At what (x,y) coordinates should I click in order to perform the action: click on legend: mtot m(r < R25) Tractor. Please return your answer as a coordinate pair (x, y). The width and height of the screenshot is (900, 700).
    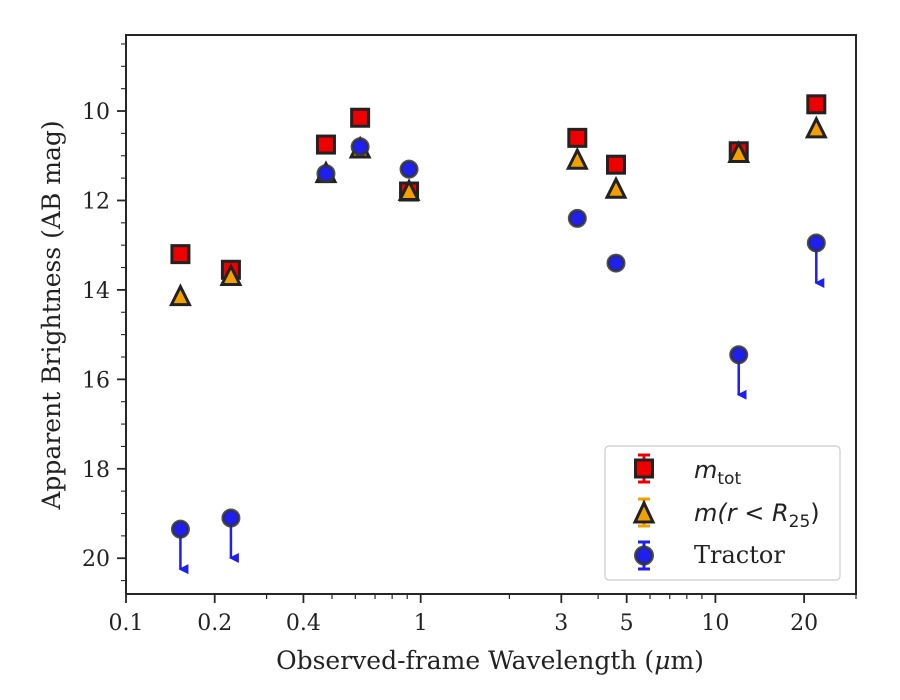
    Looking at the image, I should click on (722, 513).